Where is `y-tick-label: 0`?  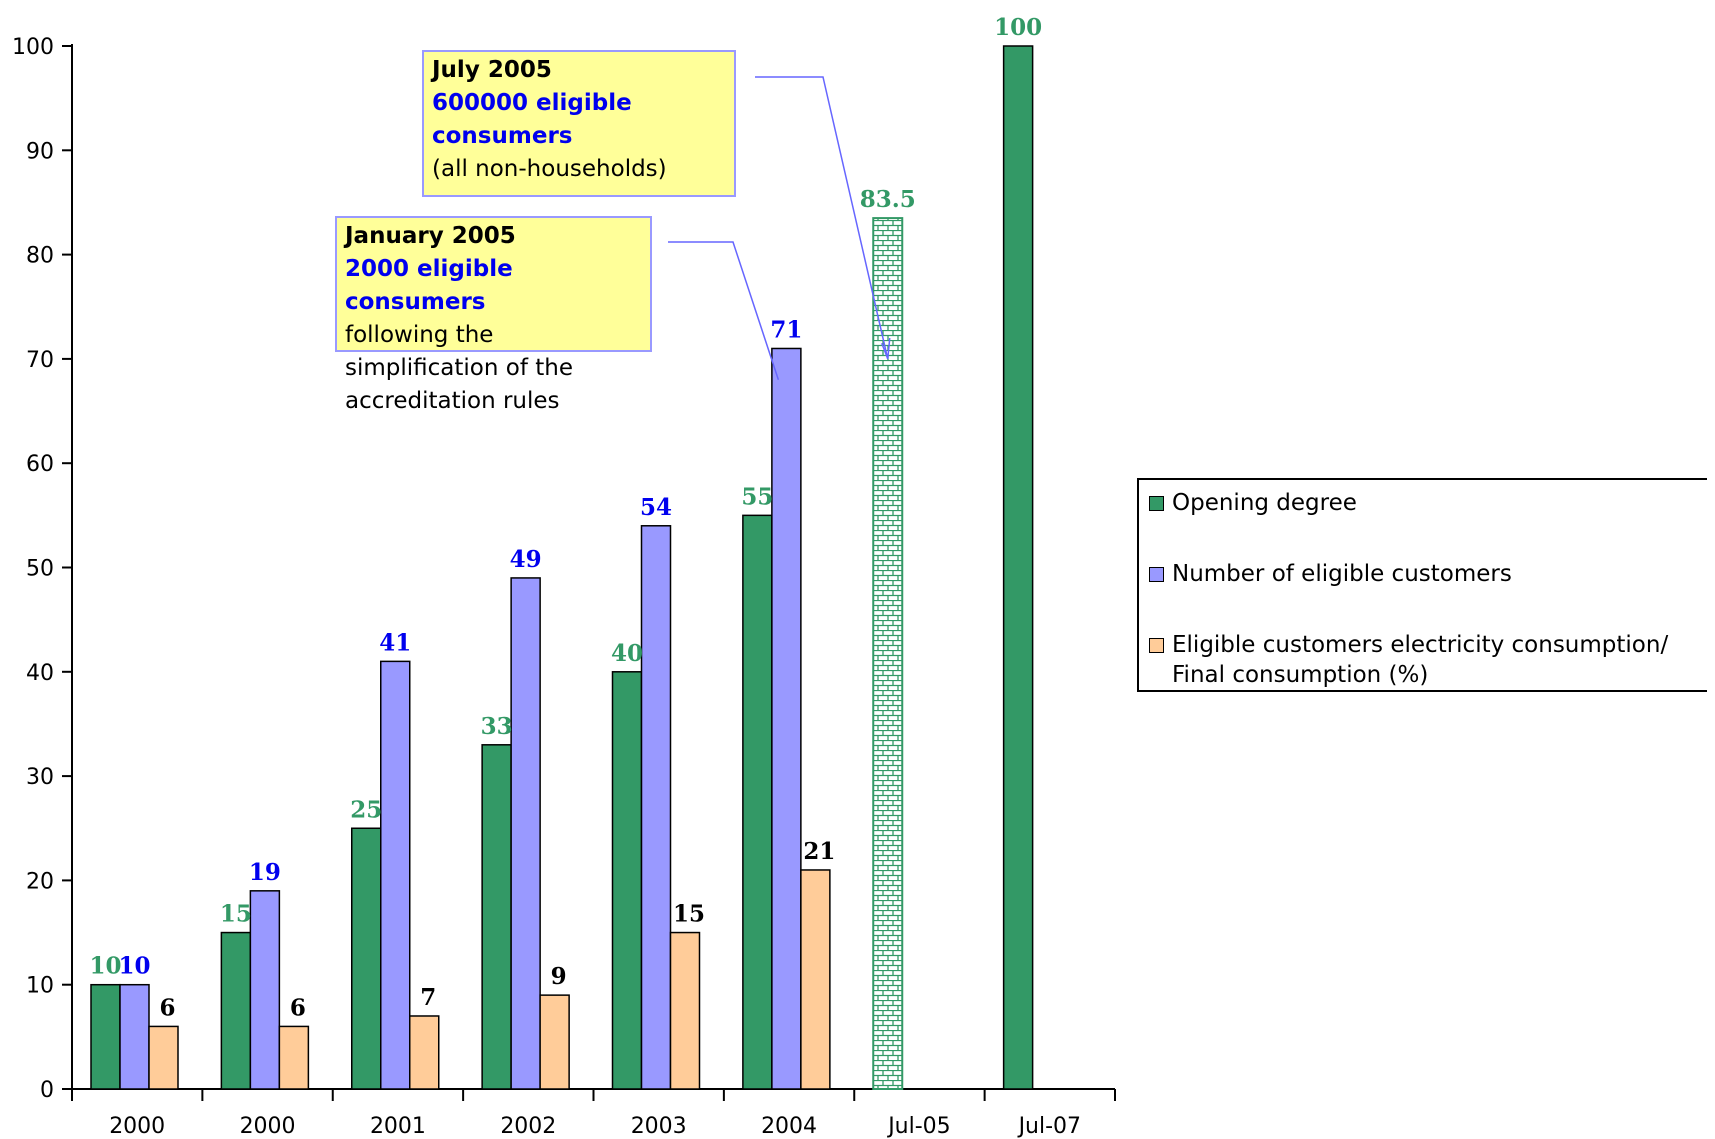
y-tick-label: 0 is located at coordinates (47, 1090).